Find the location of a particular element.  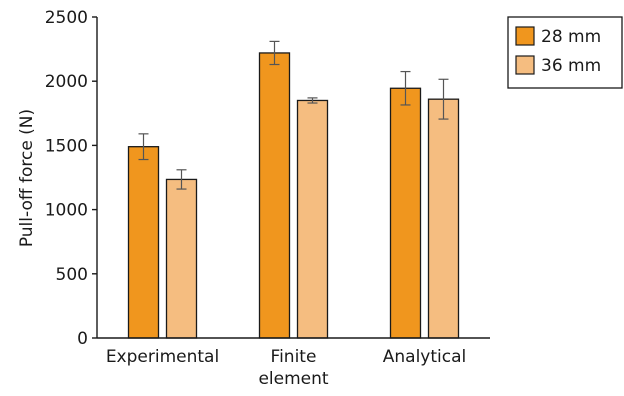

y-tick-label: 2500 is located at coordinates (66, 18).